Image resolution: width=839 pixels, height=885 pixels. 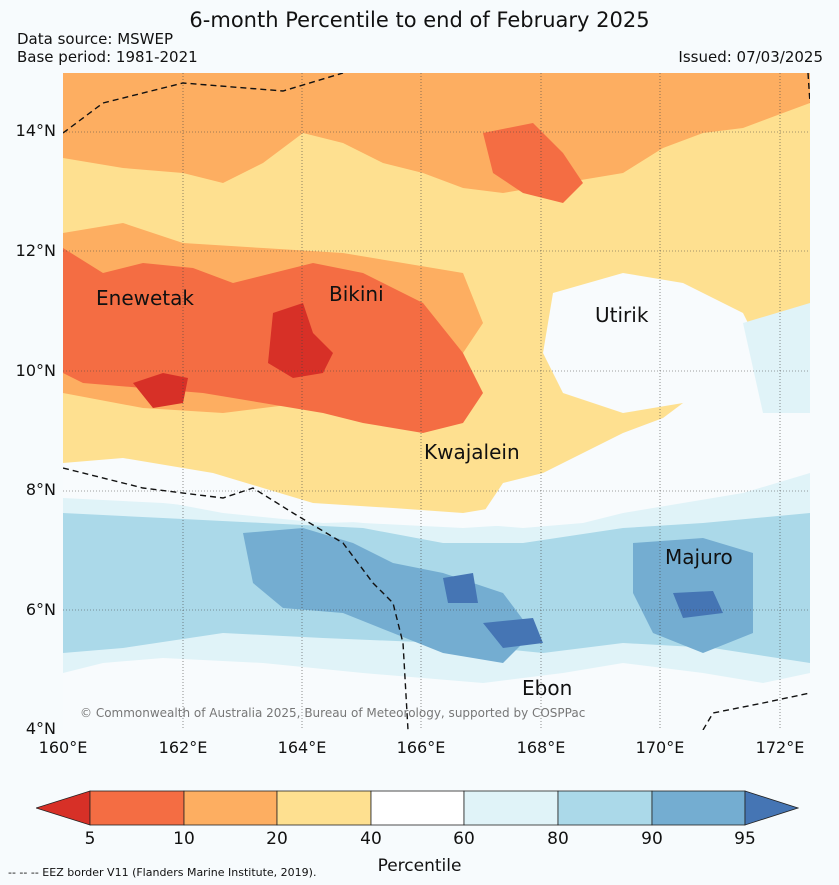 I want to click on data-source: Data source: MSWEP, so click(x=95, y=39).